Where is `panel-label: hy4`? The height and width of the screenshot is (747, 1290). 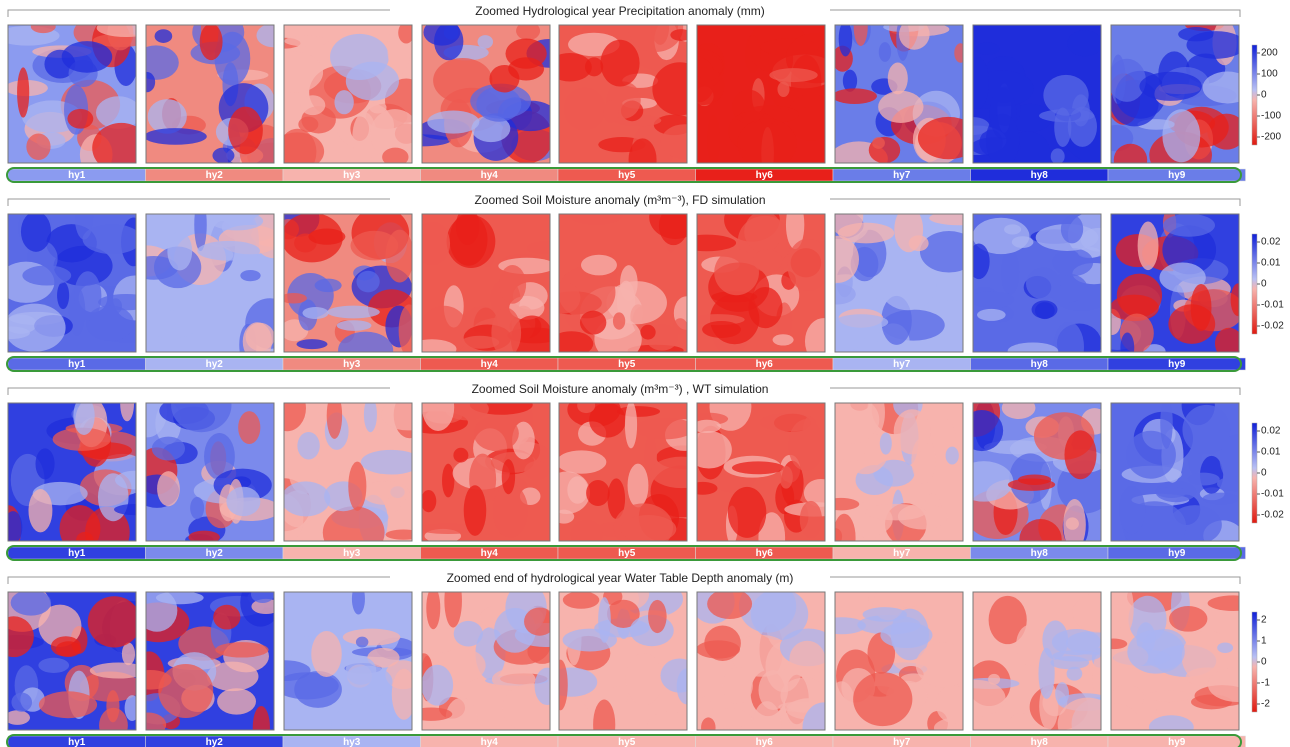 panel-label: hy4 is located at coordinates (490, 175).